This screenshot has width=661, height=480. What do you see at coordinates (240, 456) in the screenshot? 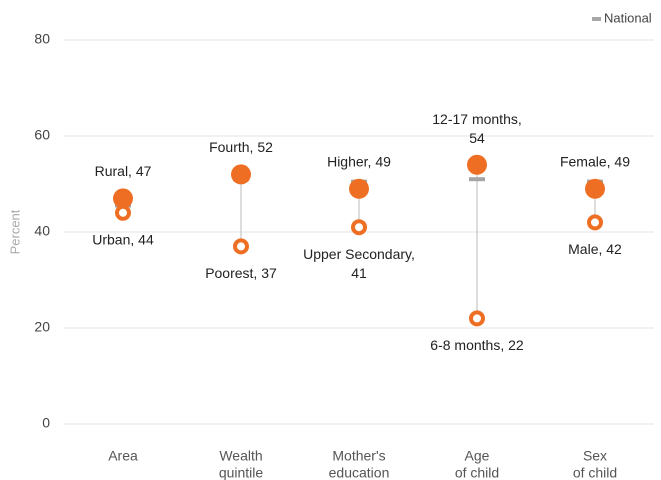
I see `x-tick-label: Wealth` at bounding box center [240, 456].